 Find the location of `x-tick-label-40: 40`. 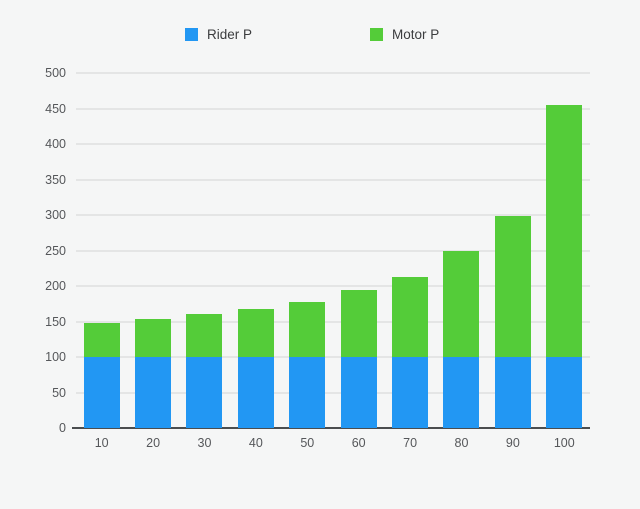

x-tick-label-40: 40 is located at coordinates (255, 443).